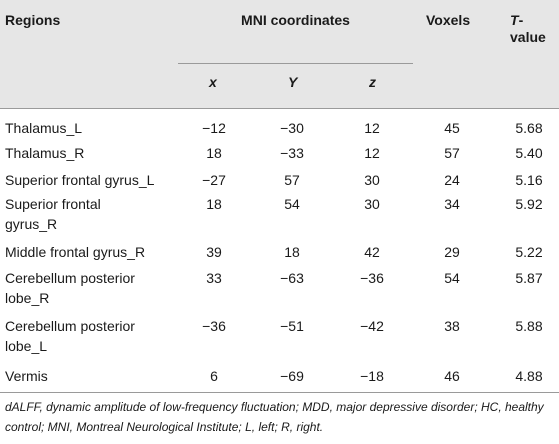 This screenshot has height=444, width=559. Describe the element at coordinates (214, 180) in the screenshot. I see `table-cell-x: −27` at that location.